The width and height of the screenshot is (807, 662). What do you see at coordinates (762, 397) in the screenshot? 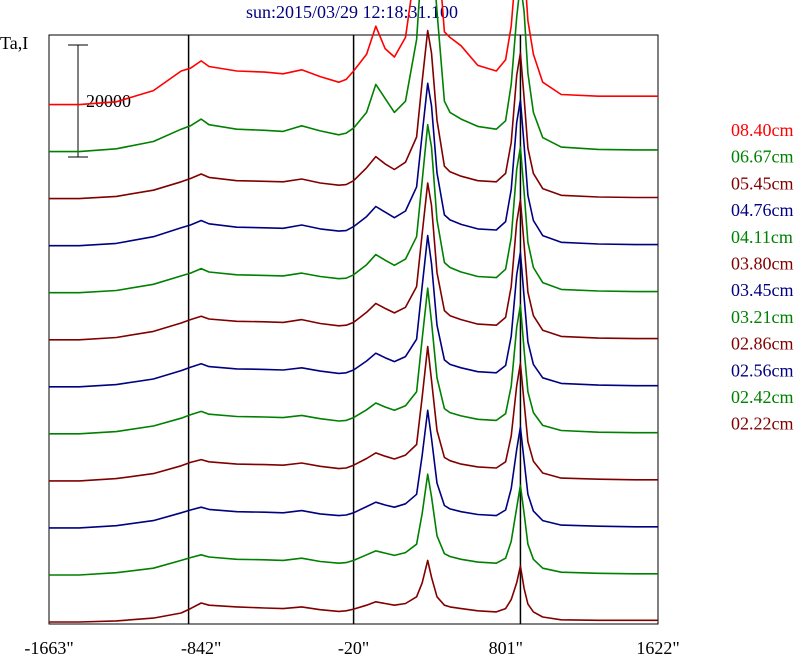
I see `legend-entry: 02.42cm` at bounding box center [762, 397].